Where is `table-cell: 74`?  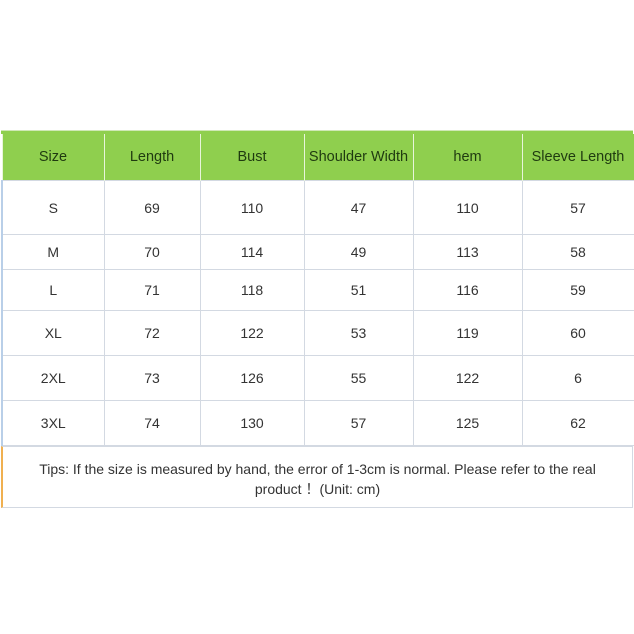 table-cell: 74 is located at coordinates (152, 423).